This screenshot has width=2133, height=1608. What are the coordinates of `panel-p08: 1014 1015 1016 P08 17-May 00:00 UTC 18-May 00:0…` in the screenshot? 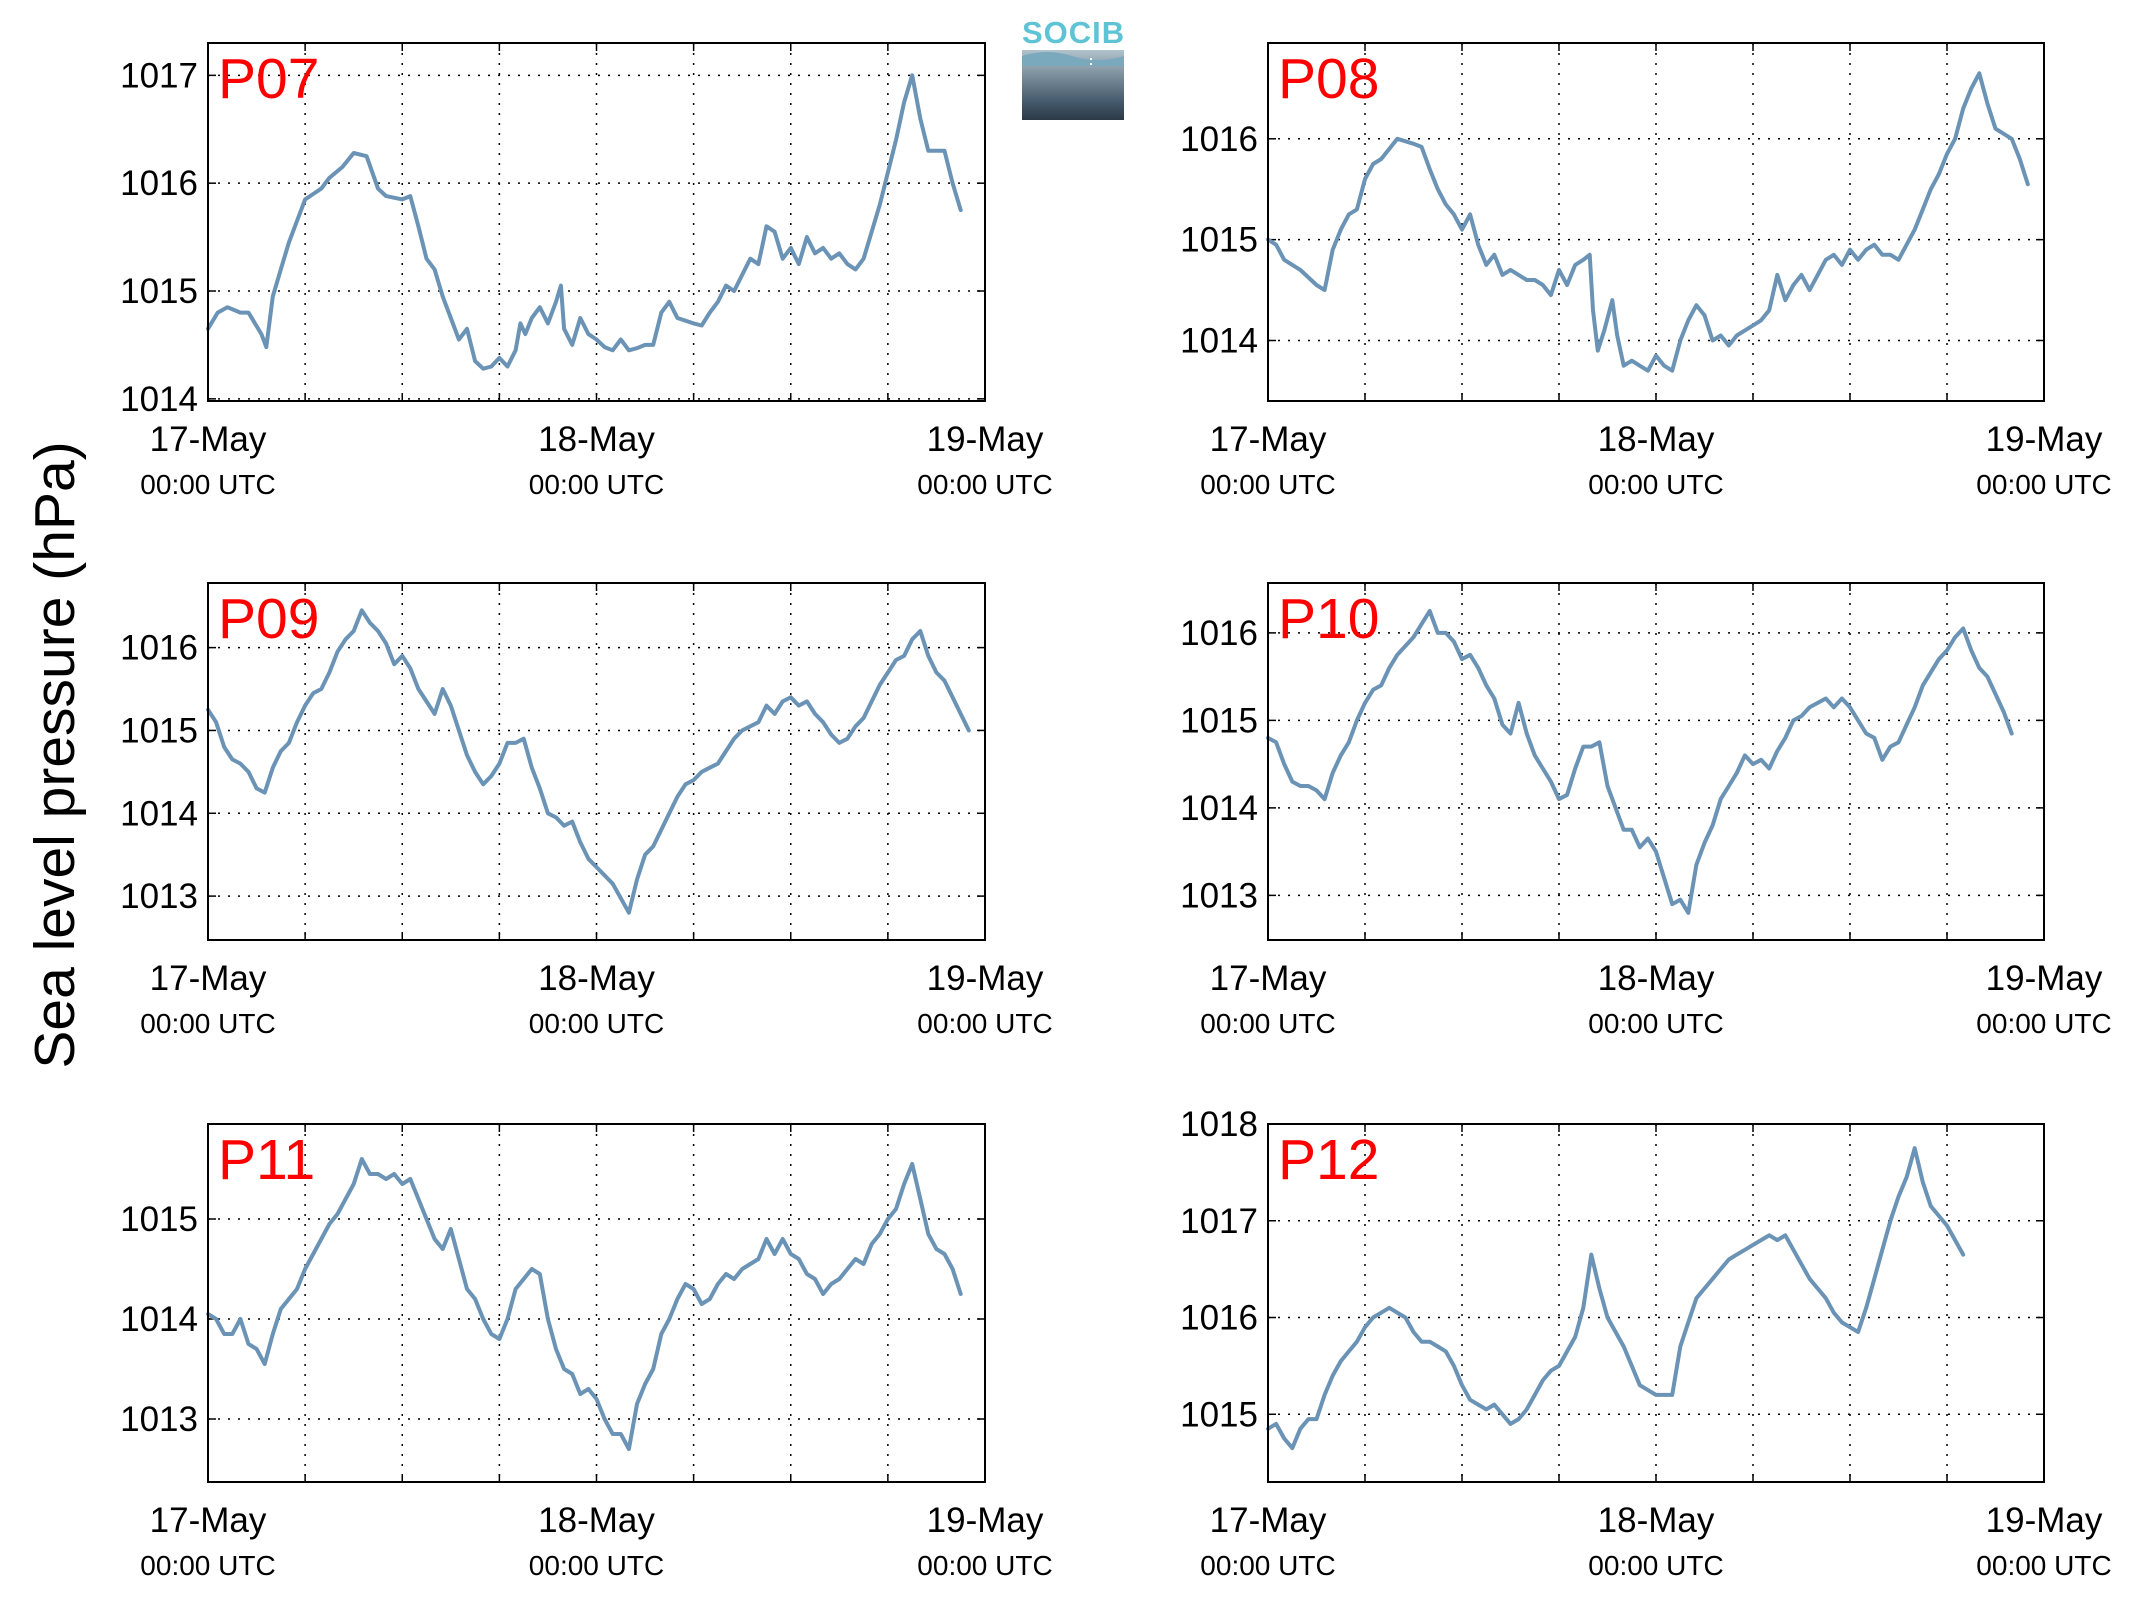 It's located at (1646, 271).